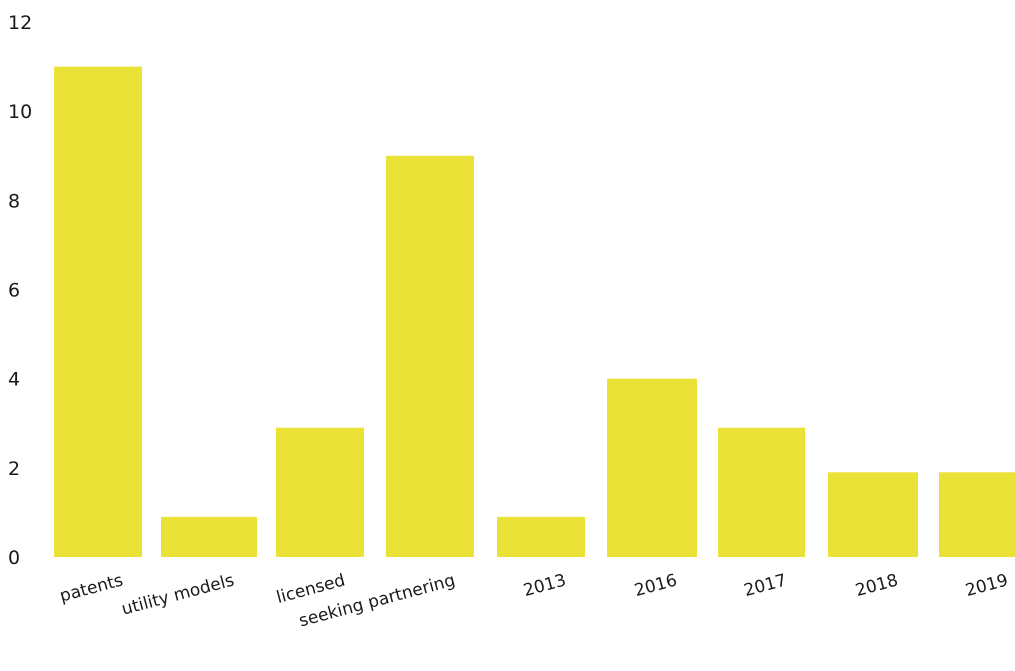 The image size is (1015, 671). Describe the element at coordinates (655, 586) in the screenshot. I see `x-category-label: 2016` at that location.